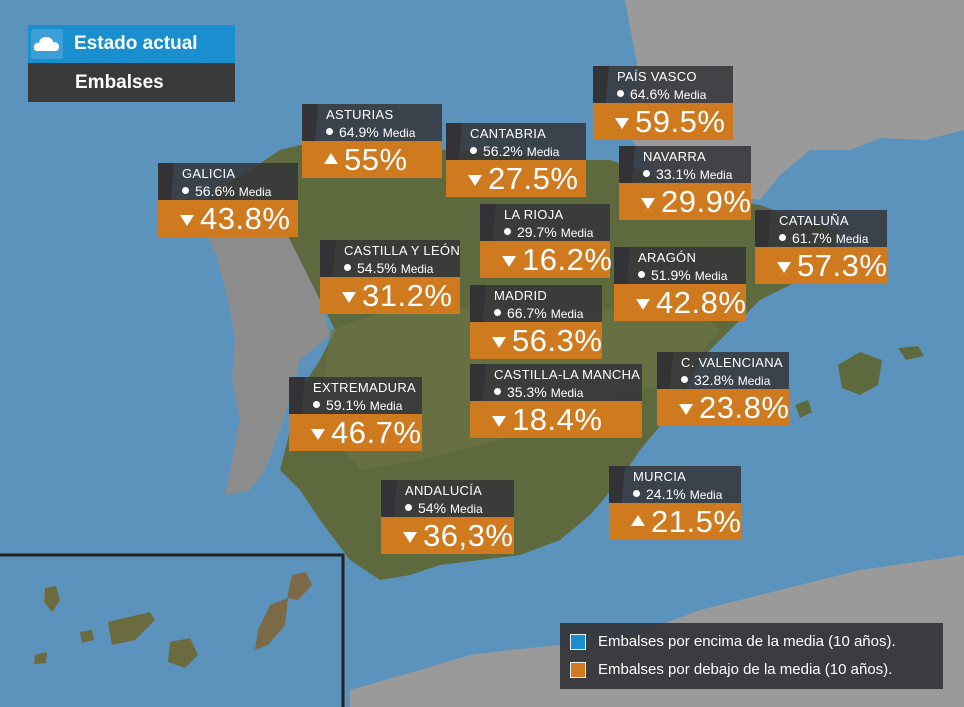 This screenshot has width=964, height=707. Describe the element at coordinates (701, 302) in the screenshot. I see `region-value: 42.8%` at that location.